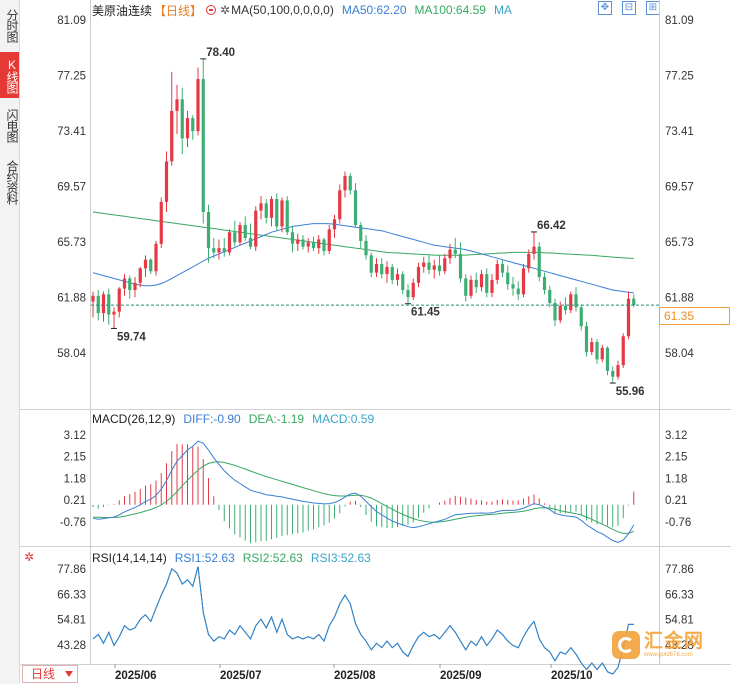 The height and width of the screenshot is (684, 731). What do you see at coordinates (12, 25) in the screenshot?
I see `tab-intraday: 分时图` at bounding box center [12, 25].